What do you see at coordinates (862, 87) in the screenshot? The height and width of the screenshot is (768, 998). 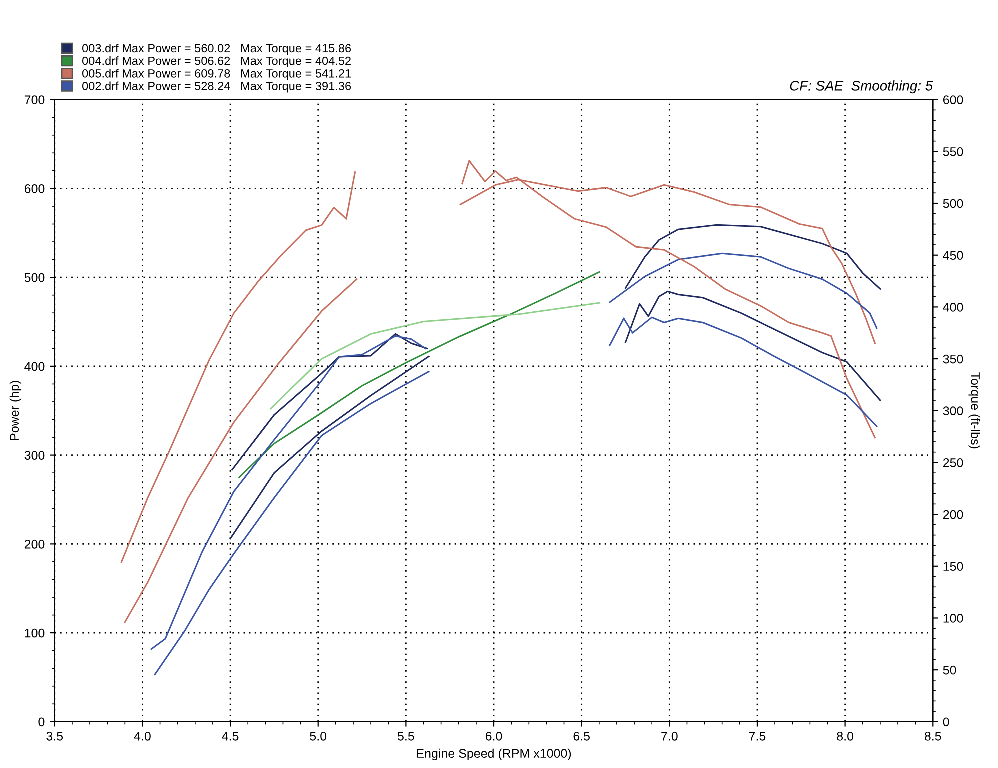 I see `text: CF: SAE Smoothing: 5` at bounding box center [862, 87].